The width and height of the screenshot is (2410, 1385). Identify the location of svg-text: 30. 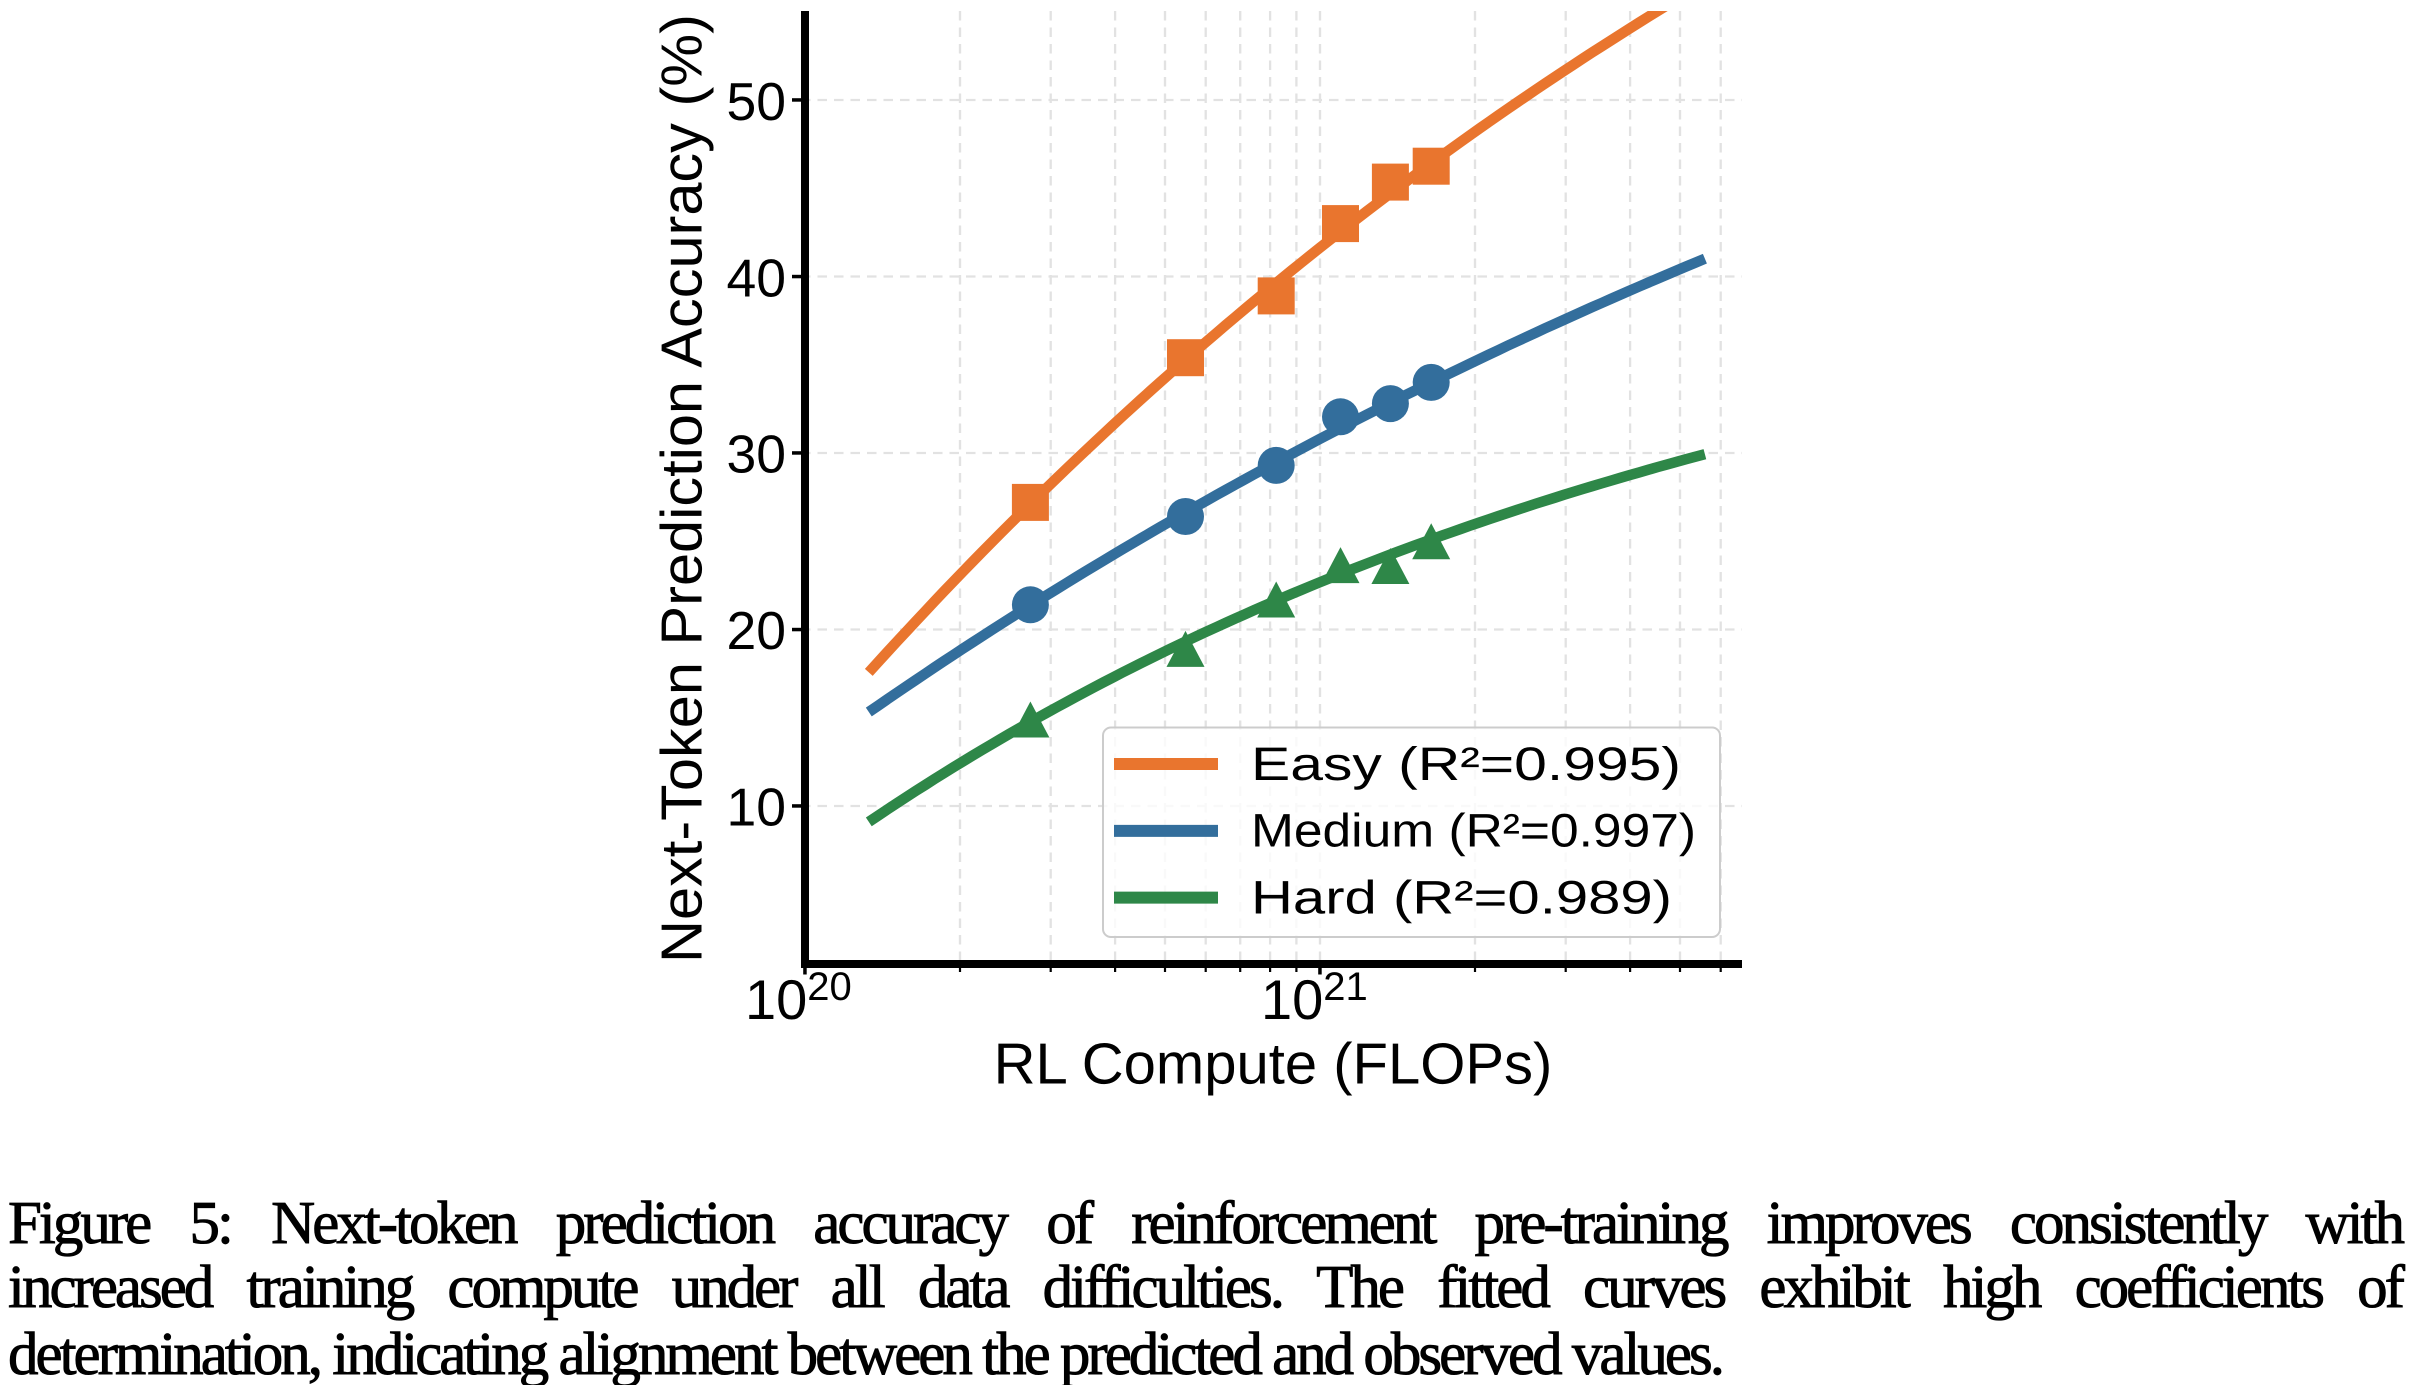
(756, 455).